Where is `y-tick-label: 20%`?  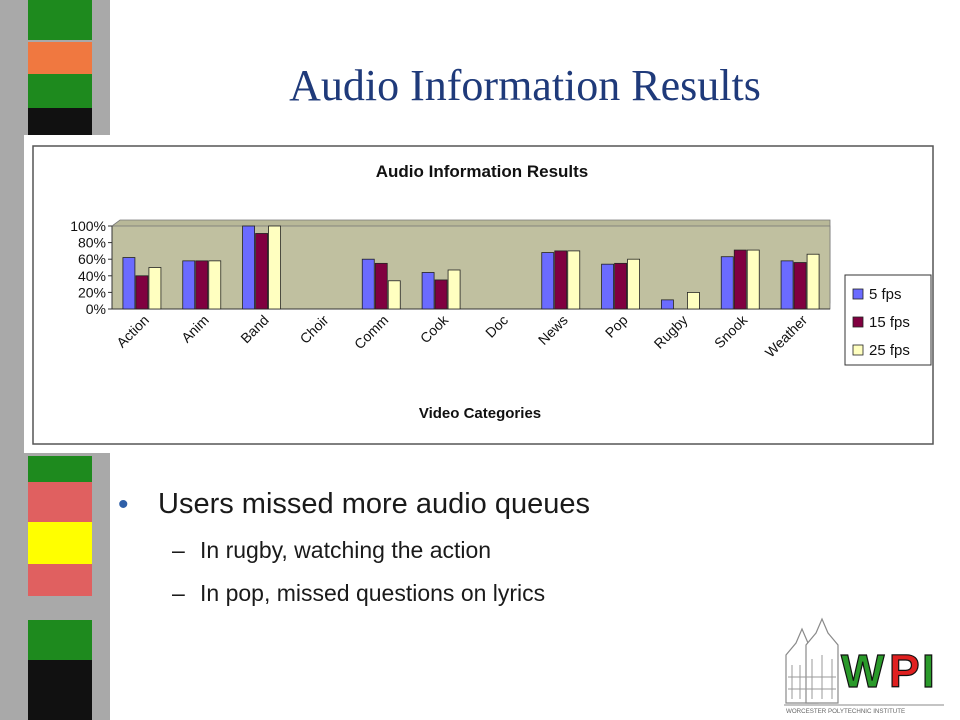
y-tick-label: 20% is located at coordinates (92, 292).